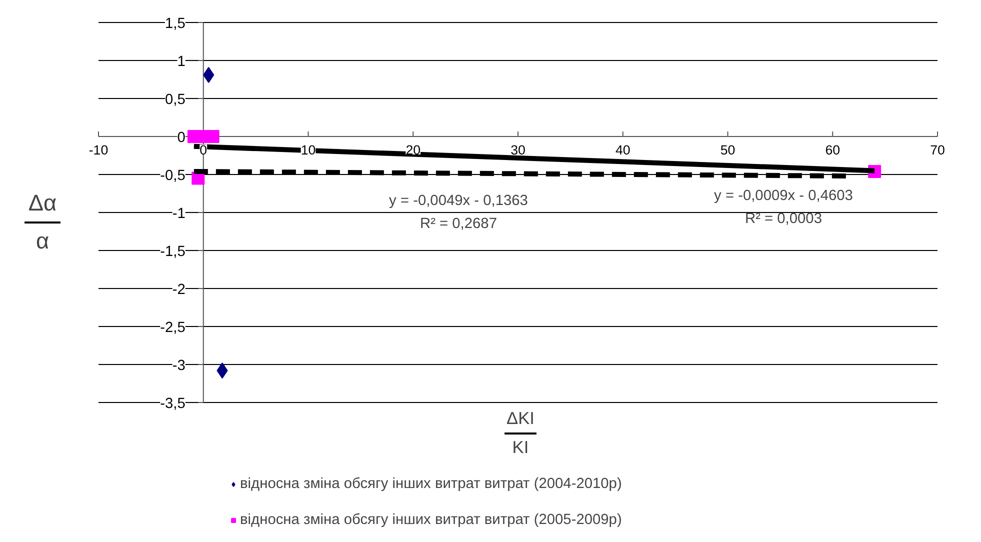 Image resolution: width=981 pixels, height=542 pixels. What do you see at coordinates (175, 24) in the screenshot?
I see `y-tick-label: 1,5` at bounding box center [175, 24].